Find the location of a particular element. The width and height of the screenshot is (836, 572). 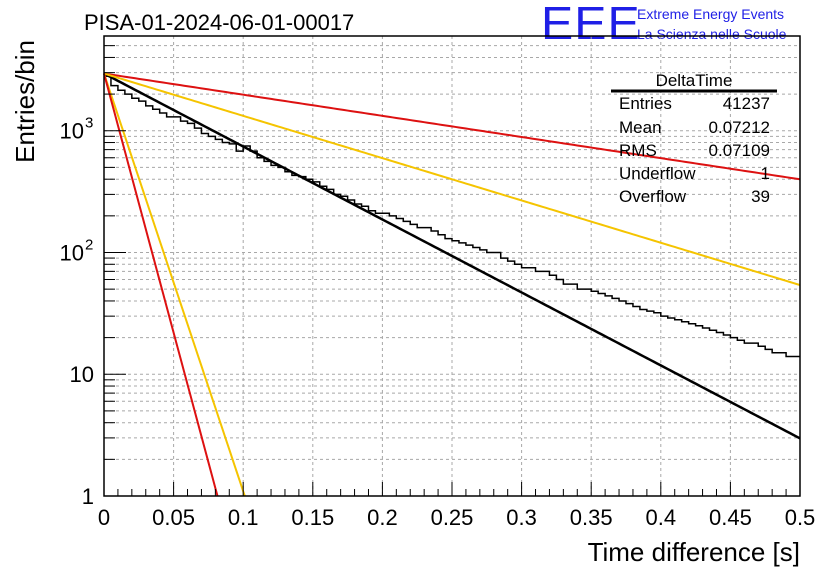

stats-value-underflow: 1 is located at coordinates (765, 173).